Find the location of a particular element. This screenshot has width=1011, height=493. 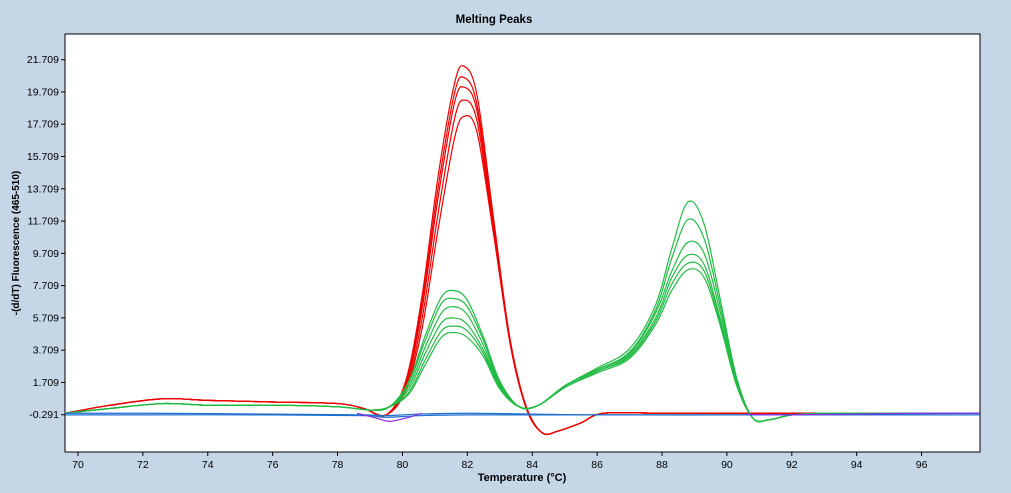

x-tick-label: 92 is located at coordinates (792, 465).